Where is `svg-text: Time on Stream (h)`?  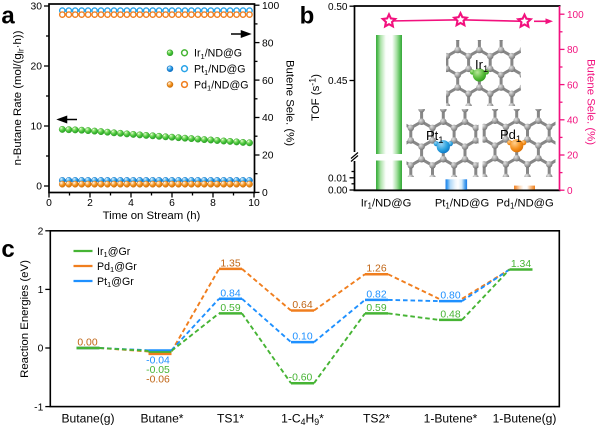
svg-text: Time on Stream (h) is located at coordinates (152, 216).